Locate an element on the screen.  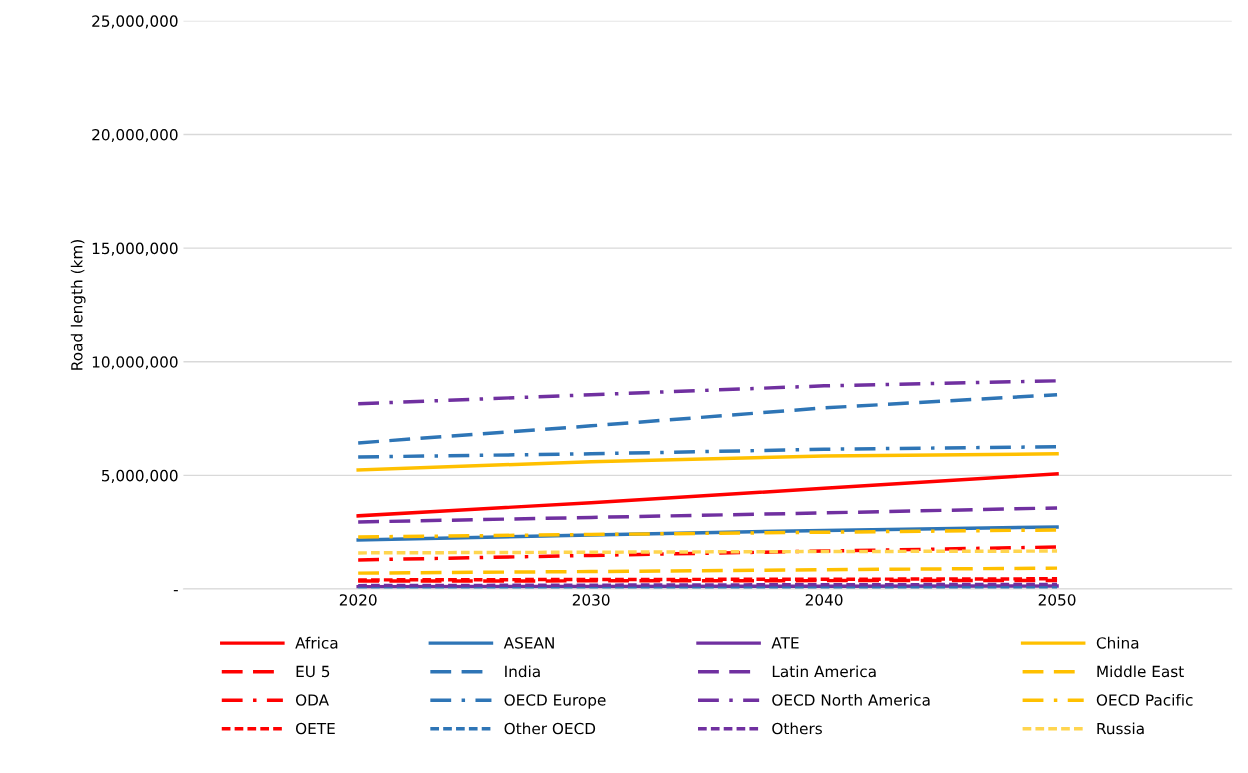
y-tick-label: 15,000,000 is located at coordinates (135, 249).